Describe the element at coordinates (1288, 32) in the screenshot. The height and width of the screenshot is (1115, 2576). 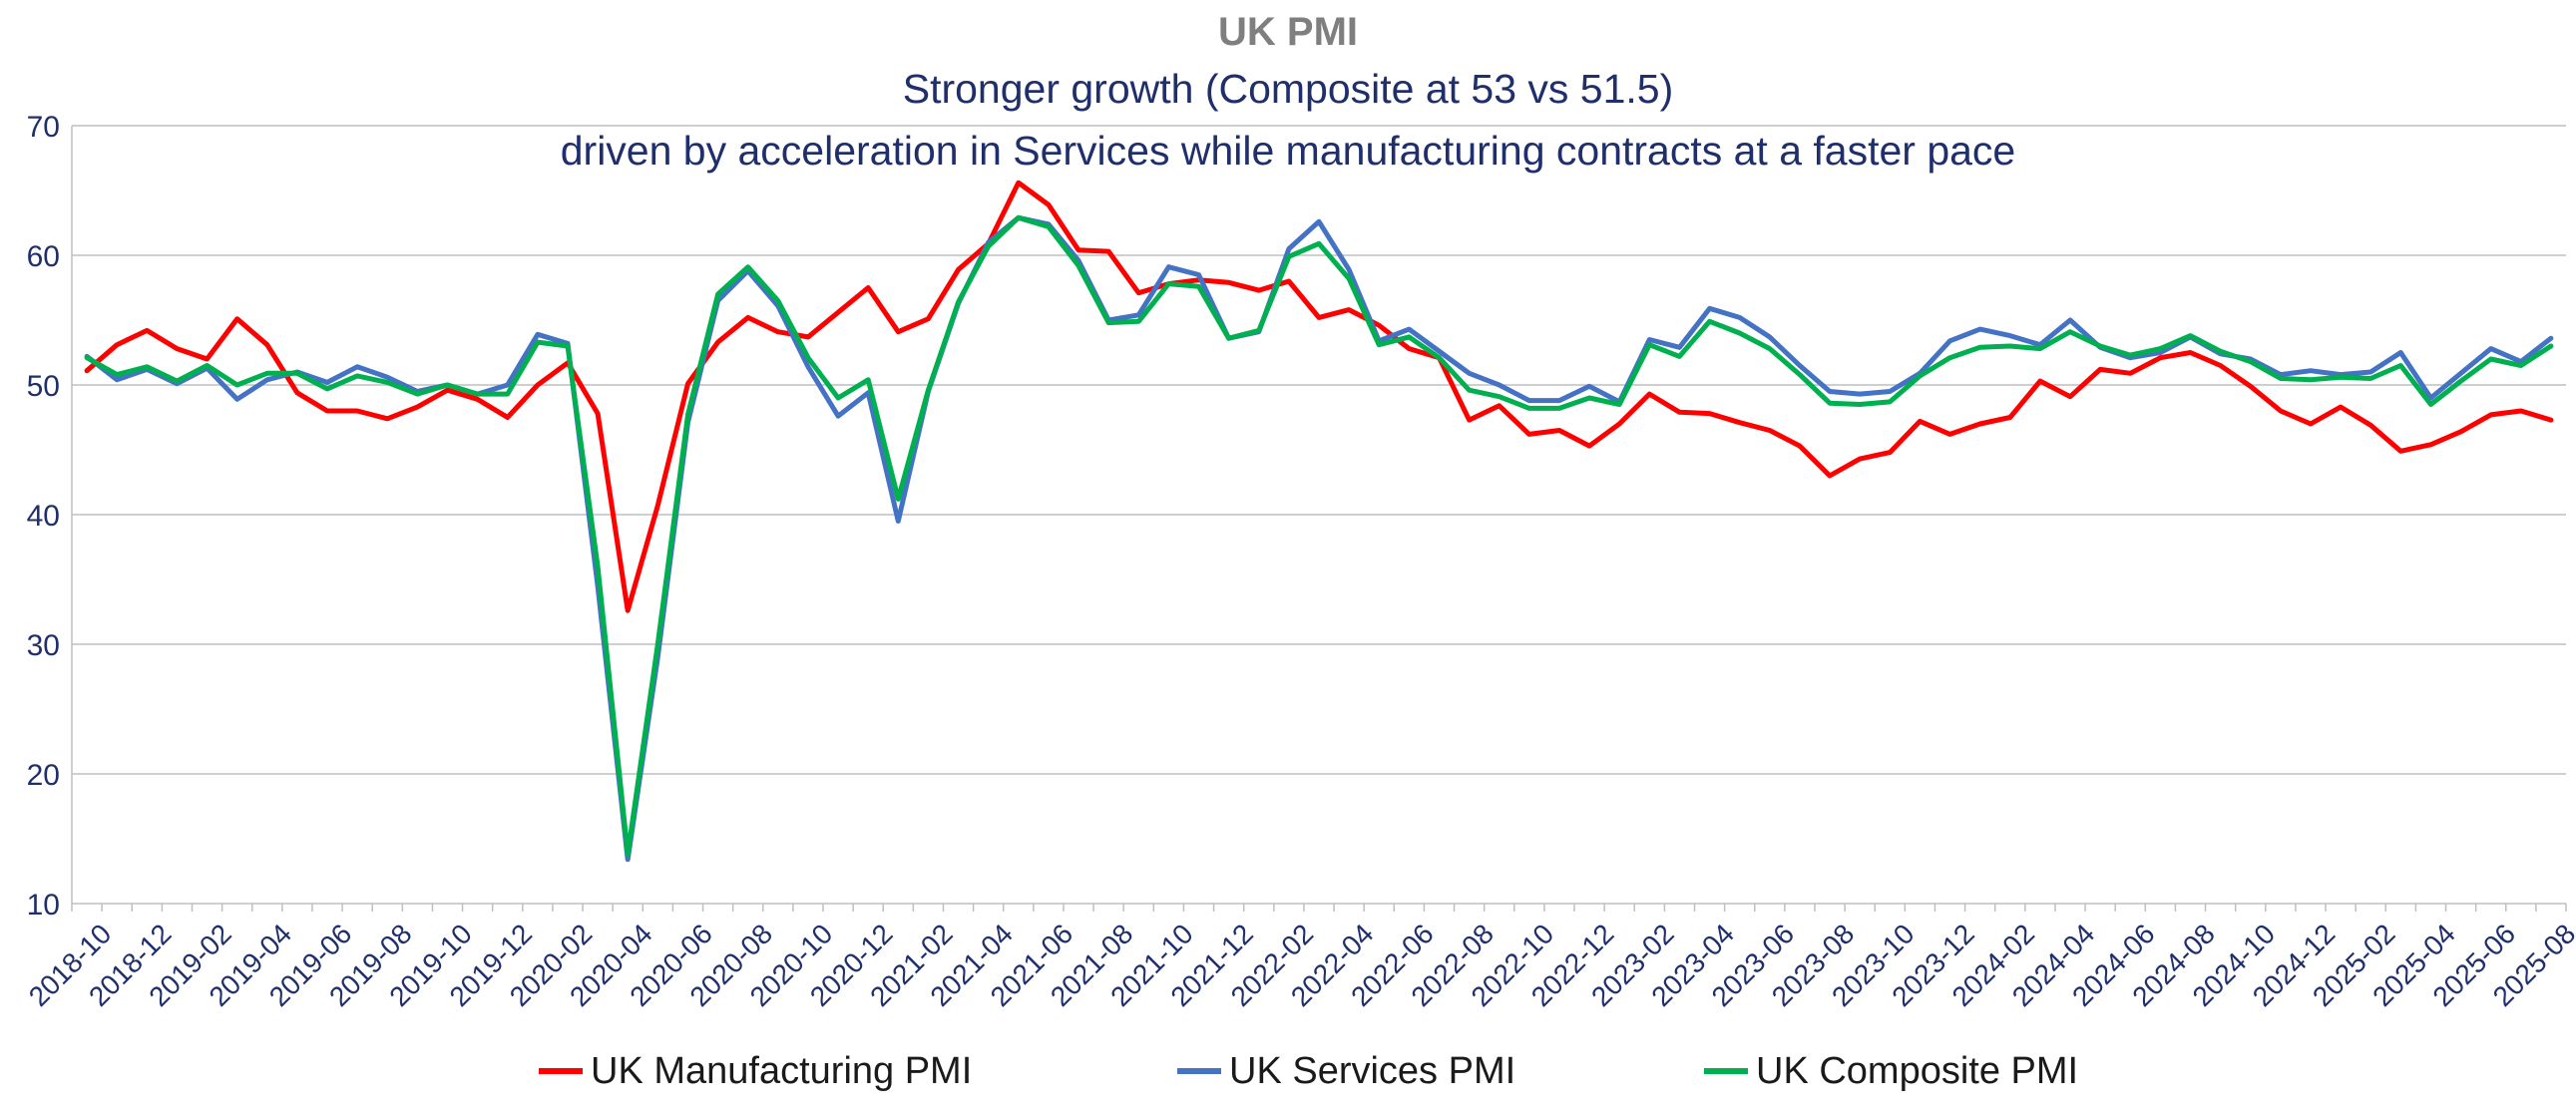
I see `chart-title: UK PMI` at that location.